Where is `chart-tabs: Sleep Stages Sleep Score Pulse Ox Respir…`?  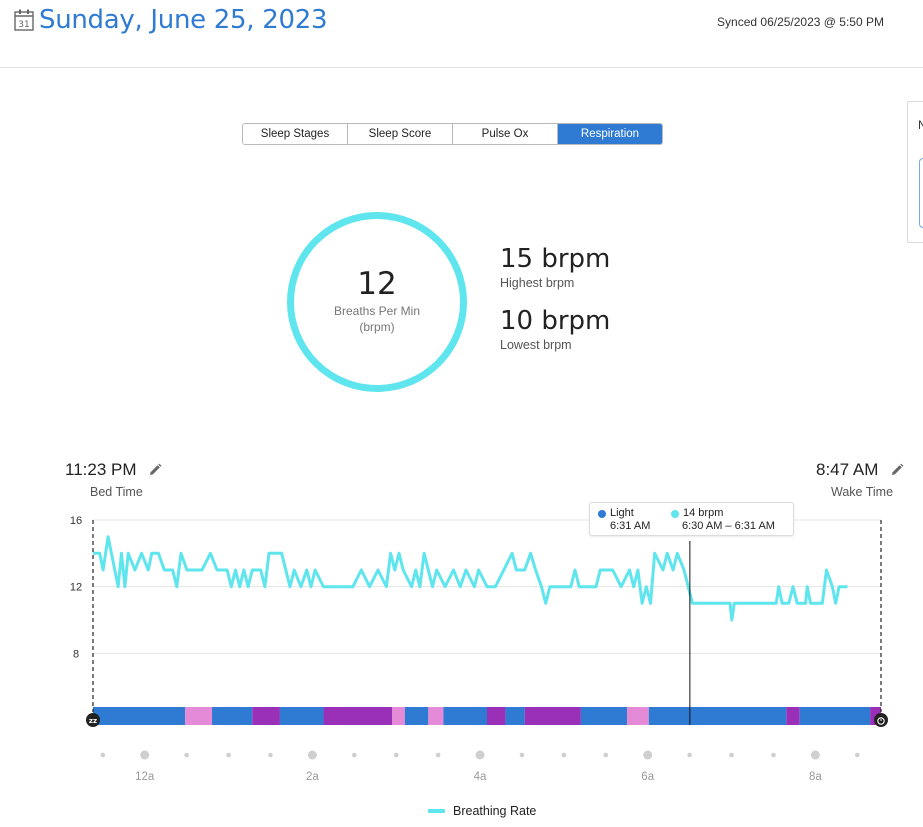
chart-tabs: Sleep Stages Sleep Score Pulse Ox Respir… is located at coordinates (452, 134).